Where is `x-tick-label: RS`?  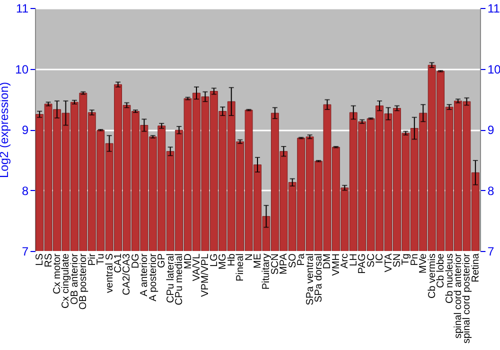 x-tick-label: RS is located at coordinates (48, 260).